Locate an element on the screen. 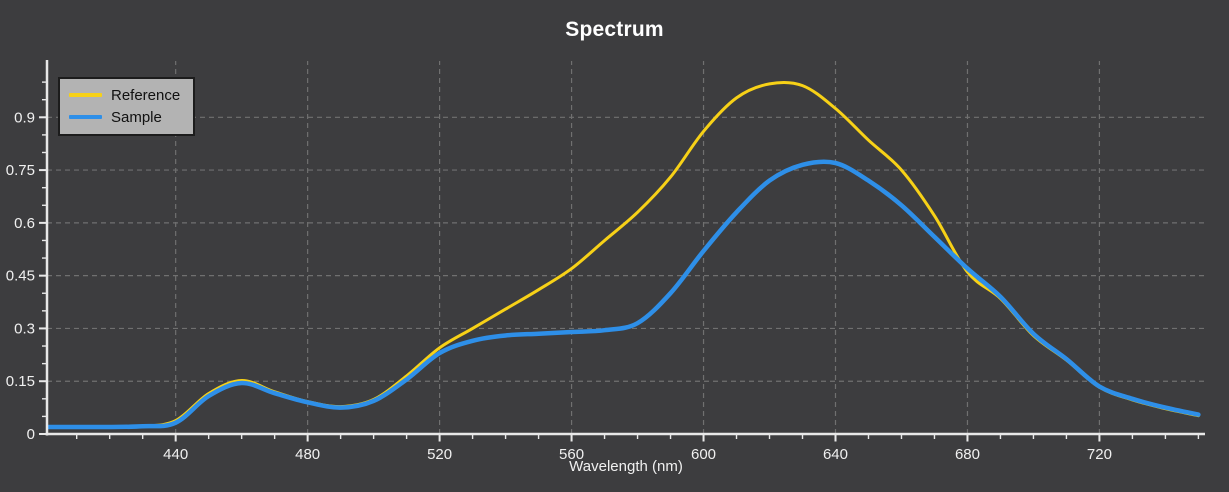 The image size is (1229, 492). sample-line-swatch is located at coordinates (85, 117).